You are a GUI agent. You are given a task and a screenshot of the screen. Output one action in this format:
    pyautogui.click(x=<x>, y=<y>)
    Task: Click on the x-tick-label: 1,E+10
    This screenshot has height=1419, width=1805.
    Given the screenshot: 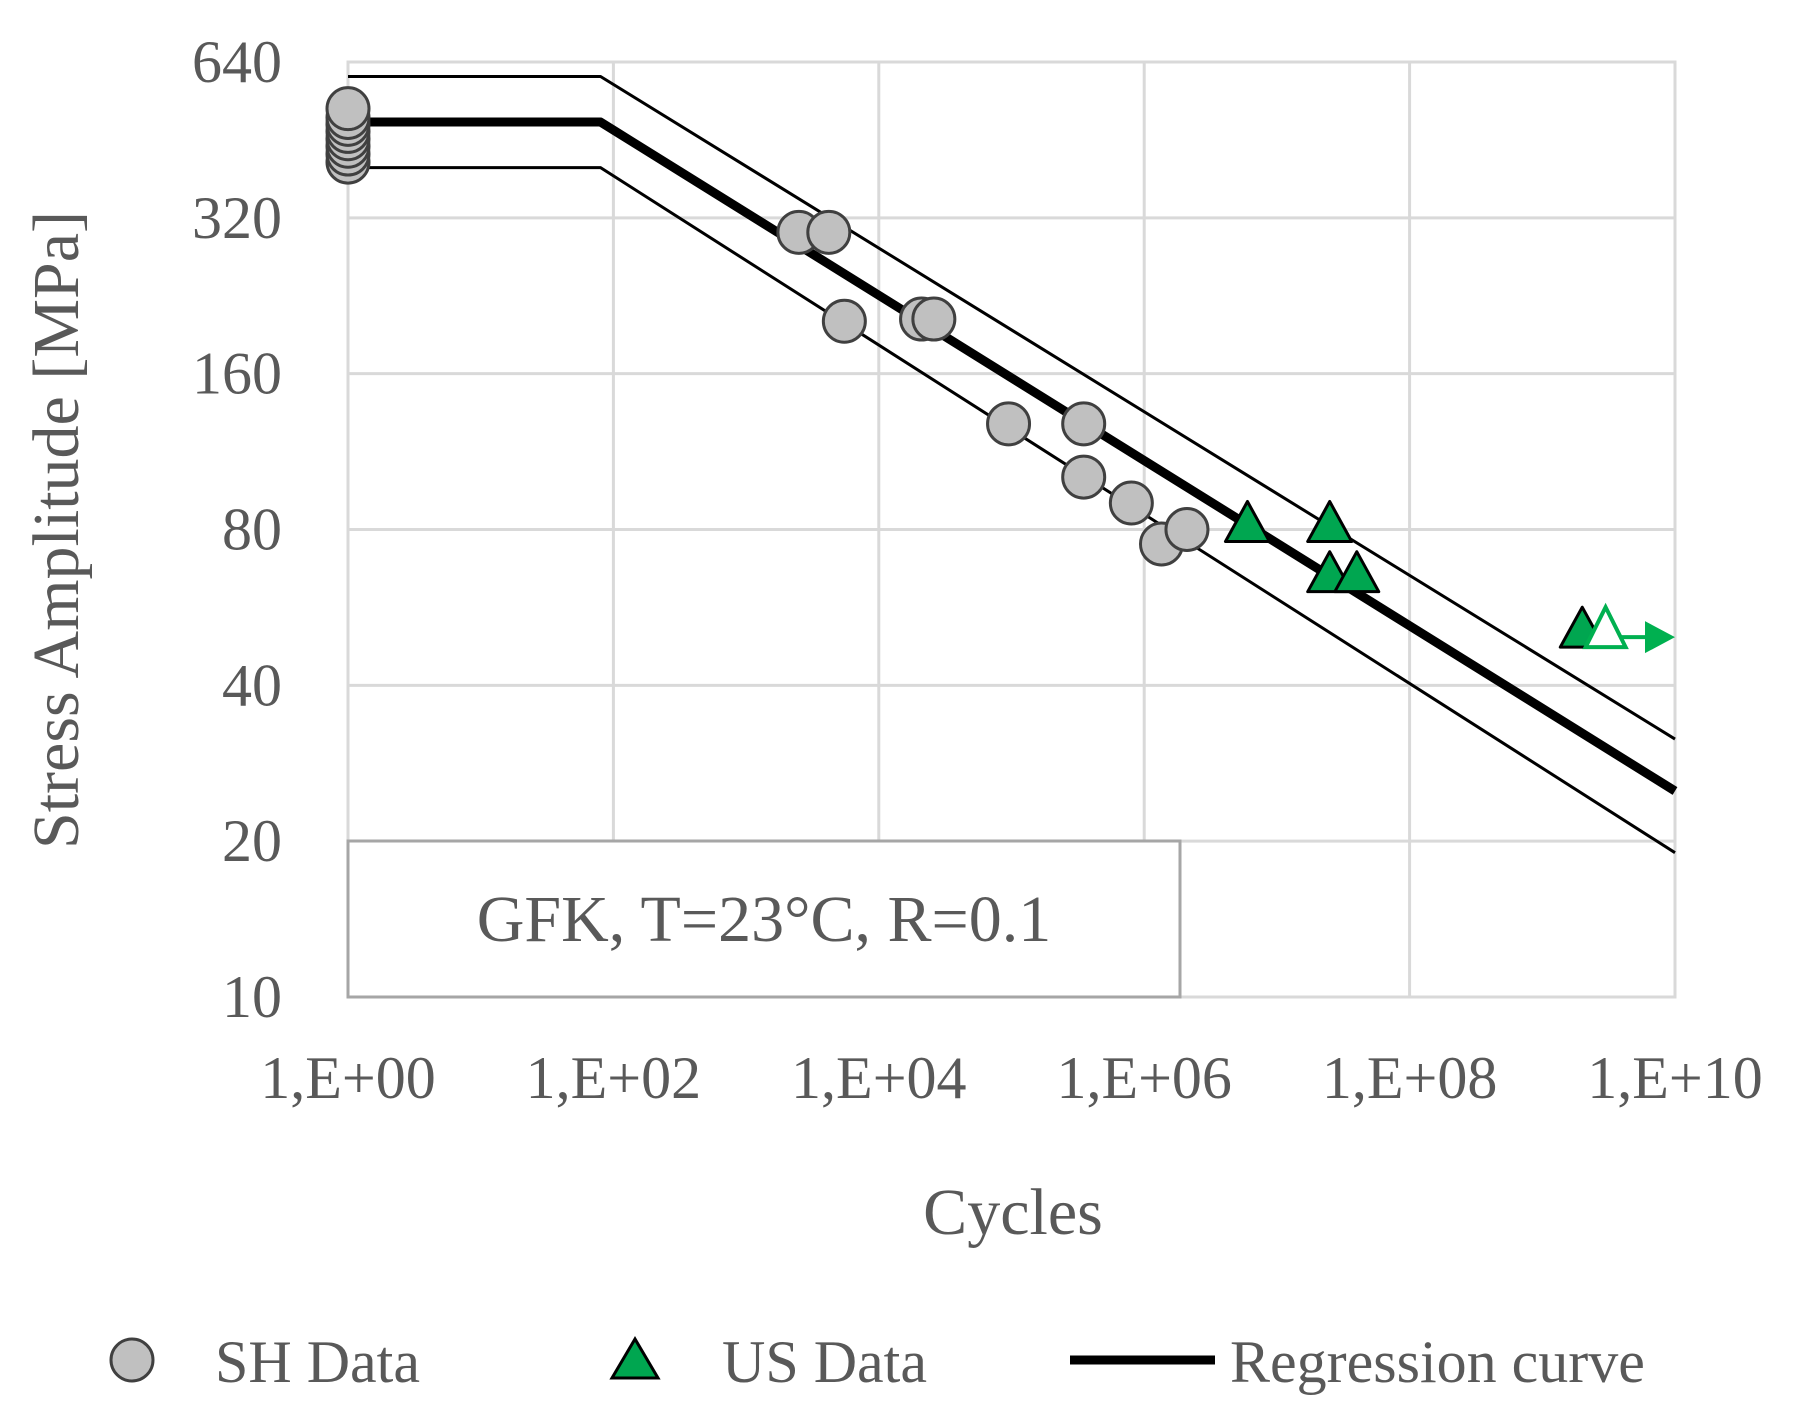 What is the action you would take?
    pyautogui.click(x=1675, y=1078)
    